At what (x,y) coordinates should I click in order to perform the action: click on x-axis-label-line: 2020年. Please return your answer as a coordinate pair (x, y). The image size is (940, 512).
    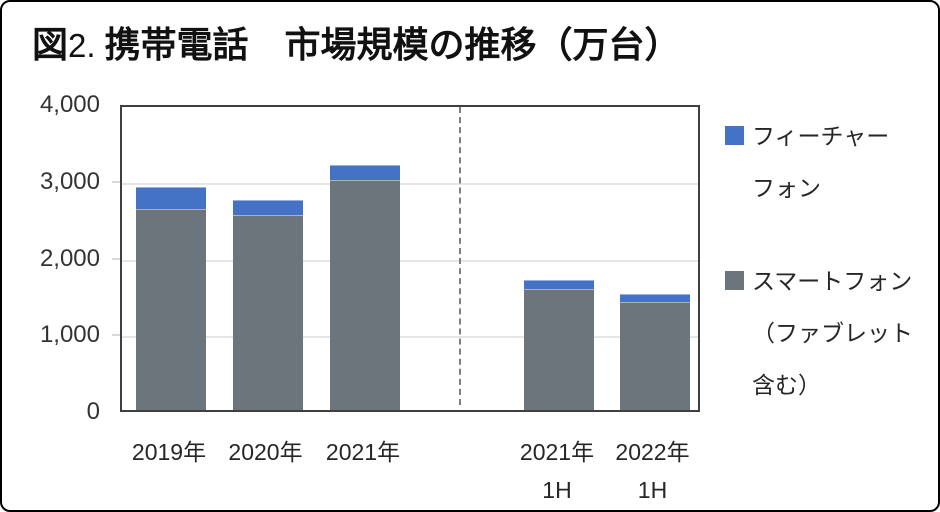
    Looking at the image, I should click on (265, 452).